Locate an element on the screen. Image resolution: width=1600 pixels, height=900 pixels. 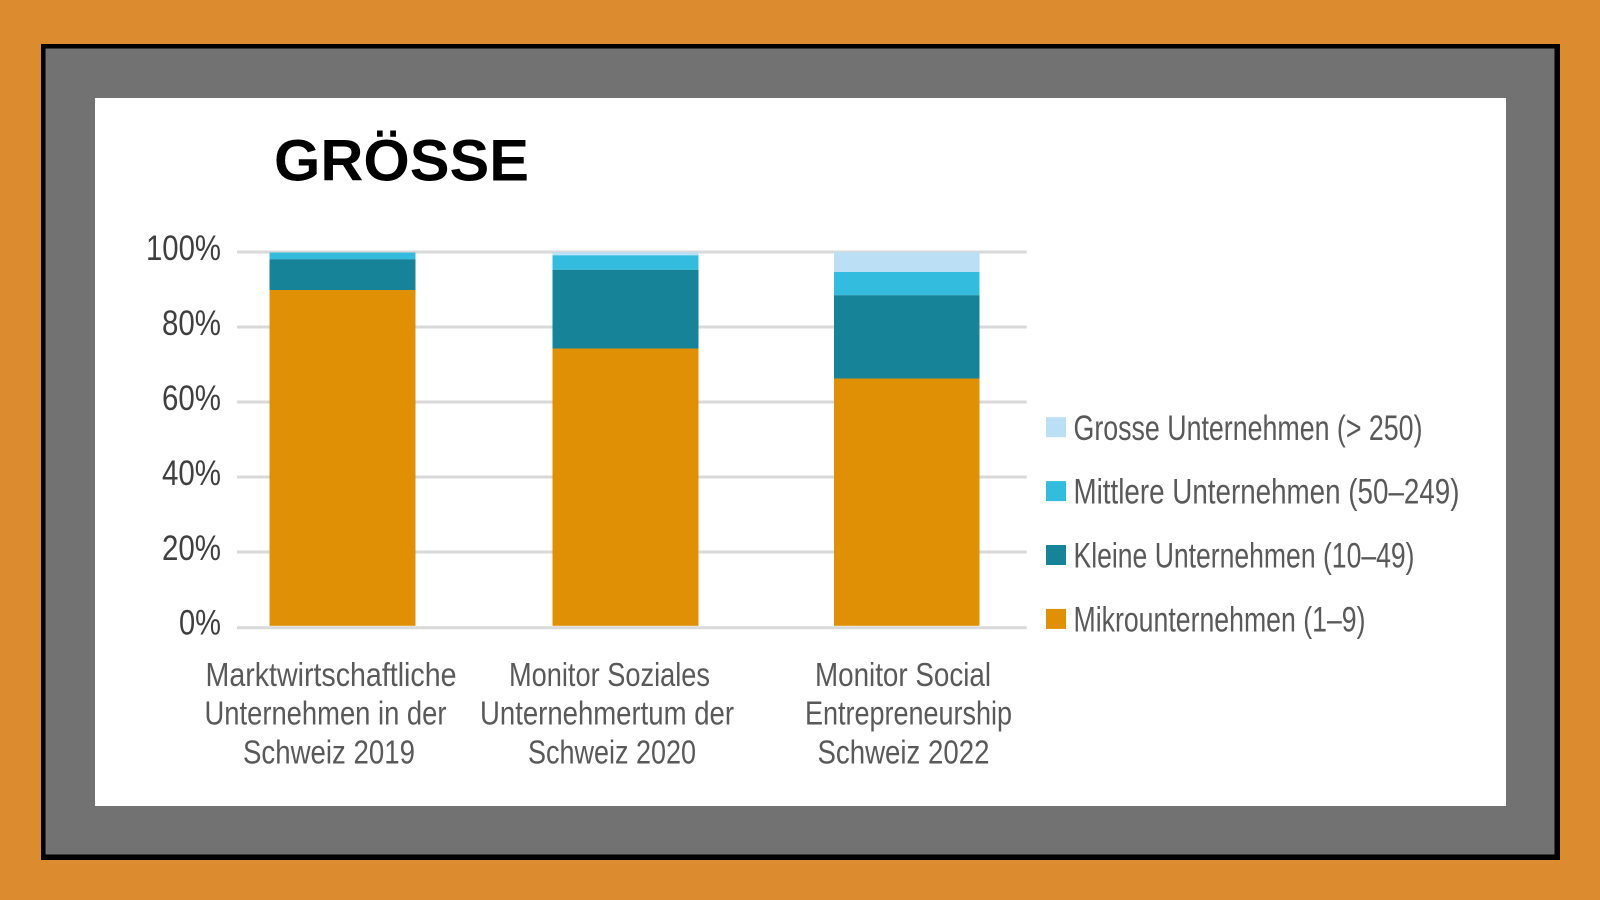
svg-text: Entrepreneurship is located at coordinates (908, 713).